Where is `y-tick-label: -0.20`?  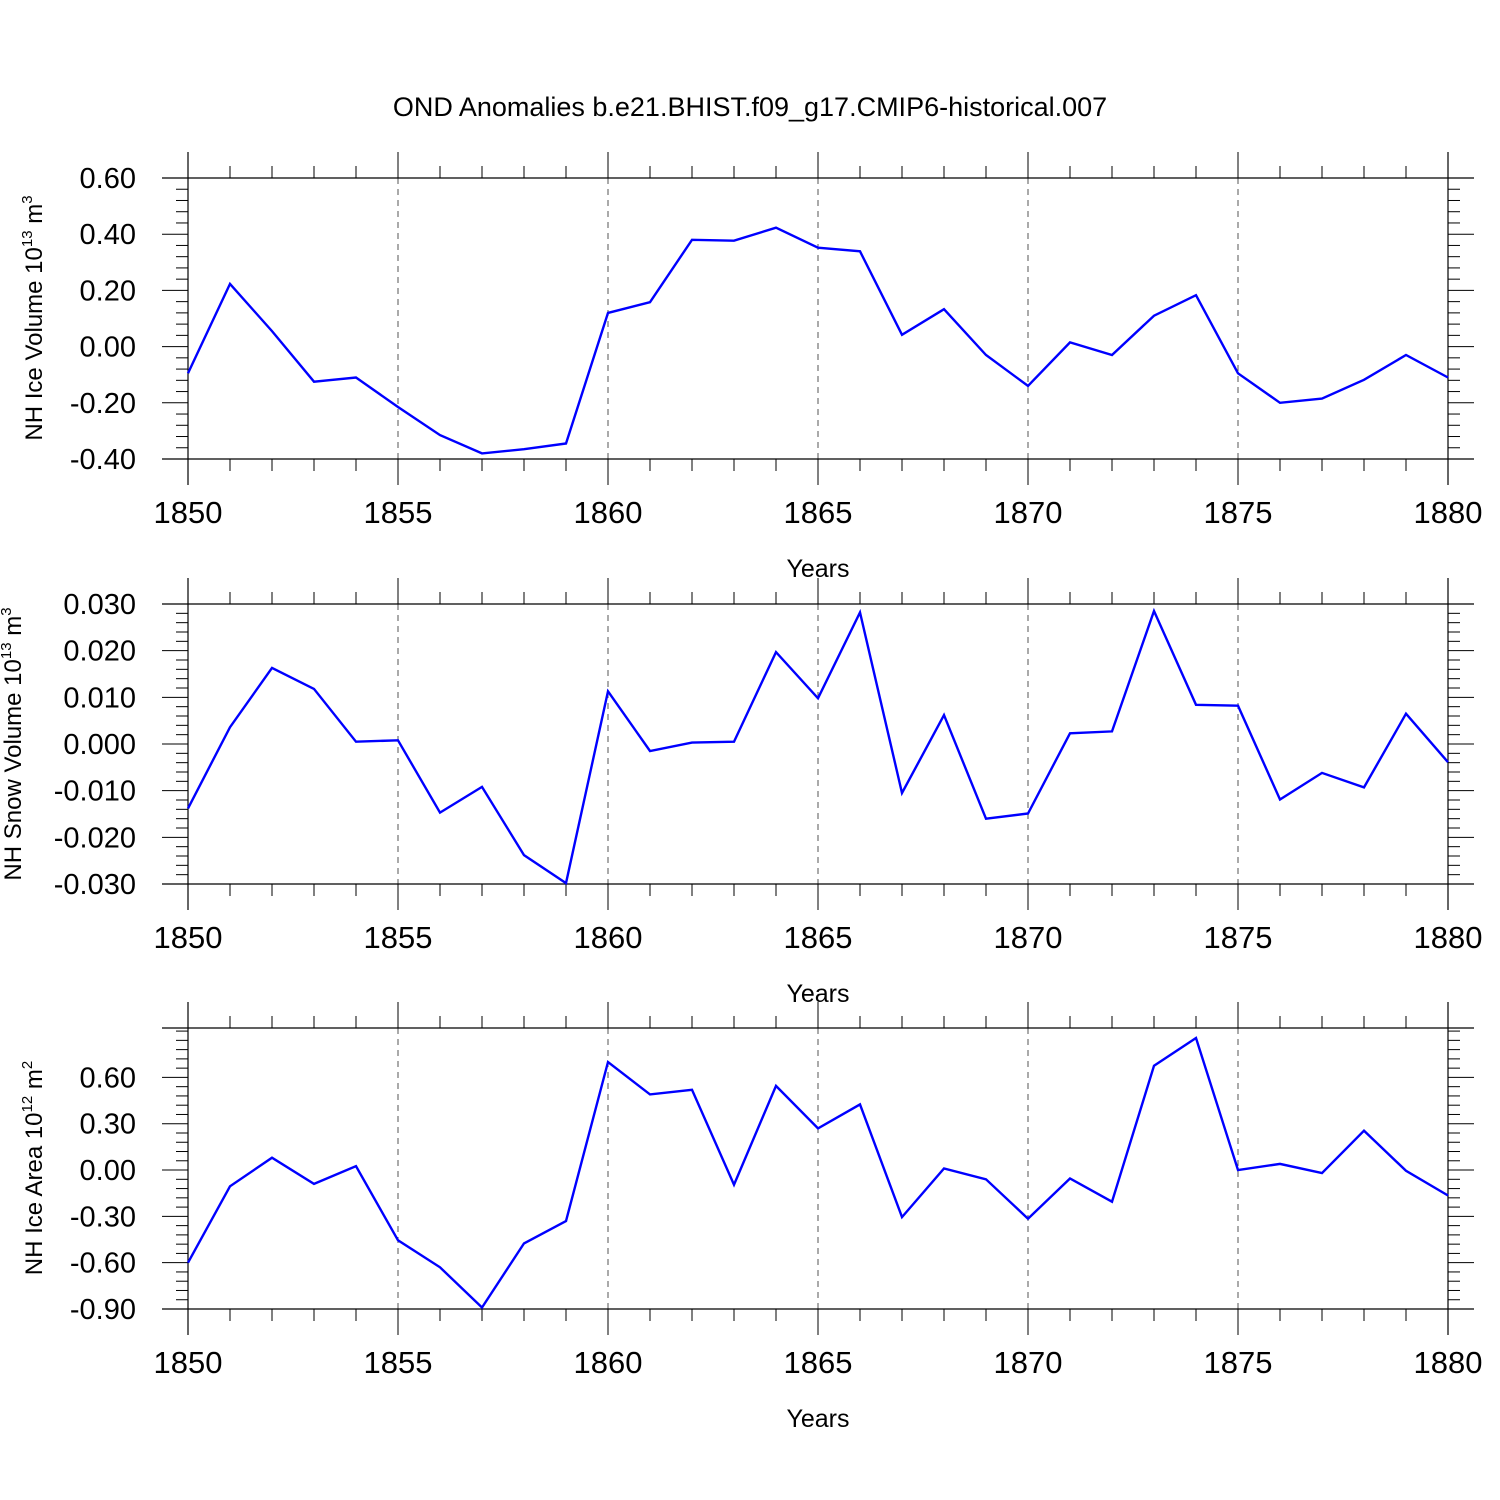
y-tick-label: -0.20 is located at coordinates (103, 404).